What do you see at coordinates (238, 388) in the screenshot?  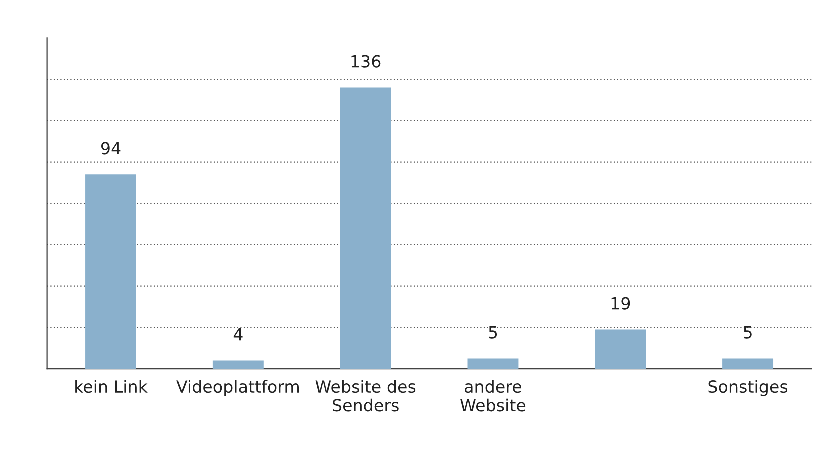 I see `x-tick-label: Videoplattform` at bounding box center [238, 388].